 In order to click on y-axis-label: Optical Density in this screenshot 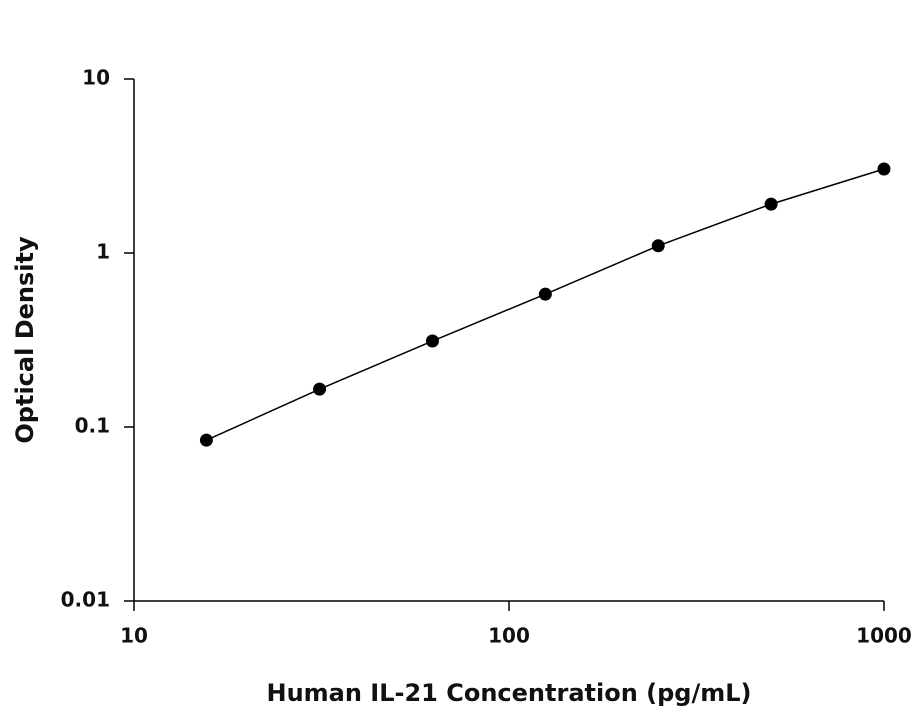, I will do `click(25, 340)`.